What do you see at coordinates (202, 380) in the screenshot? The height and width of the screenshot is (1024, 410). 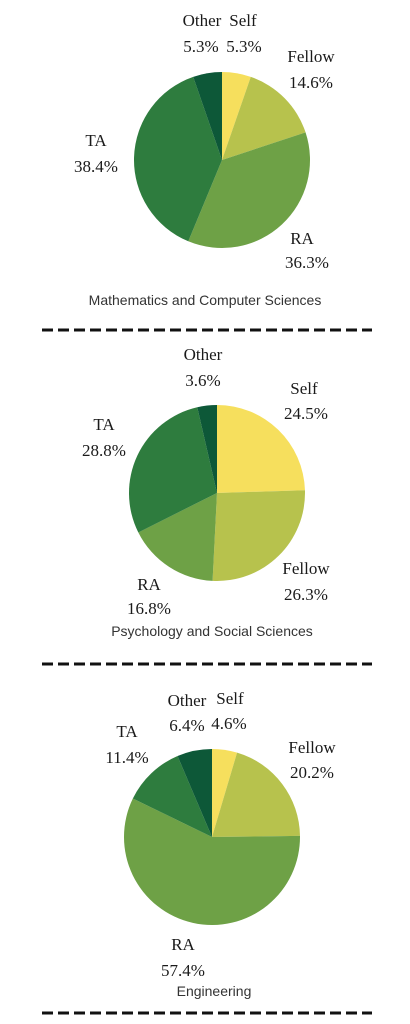 I see `slice-percent-label: 3.6%` at bounding box center [202, 380].